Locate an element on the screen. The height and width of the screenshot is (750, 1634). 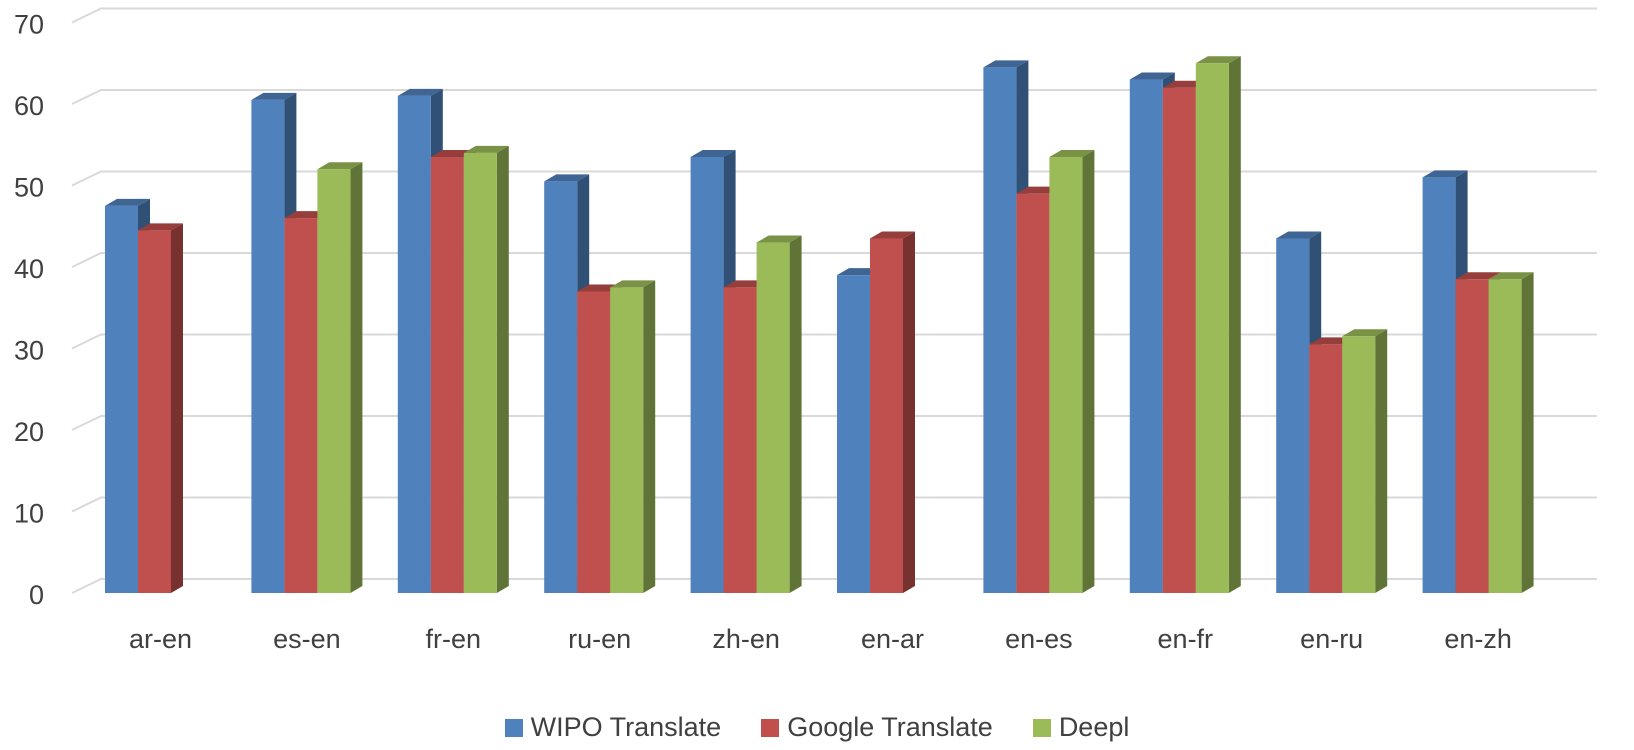
legend-swatch-wipo is located at coordinates (513, 727).